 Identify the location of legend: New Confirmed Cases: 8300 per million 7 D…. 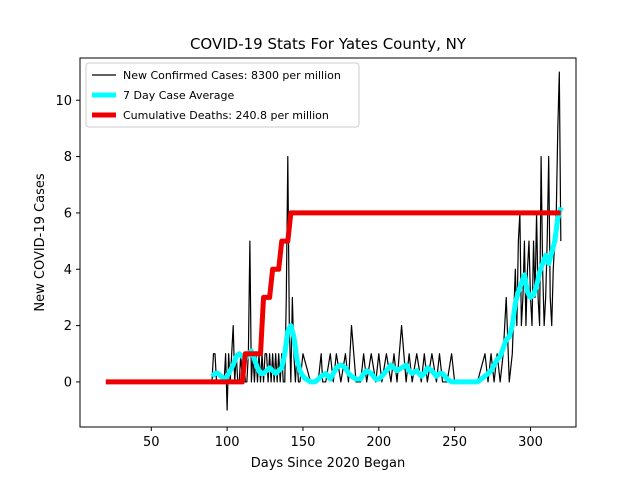
(222, 95).